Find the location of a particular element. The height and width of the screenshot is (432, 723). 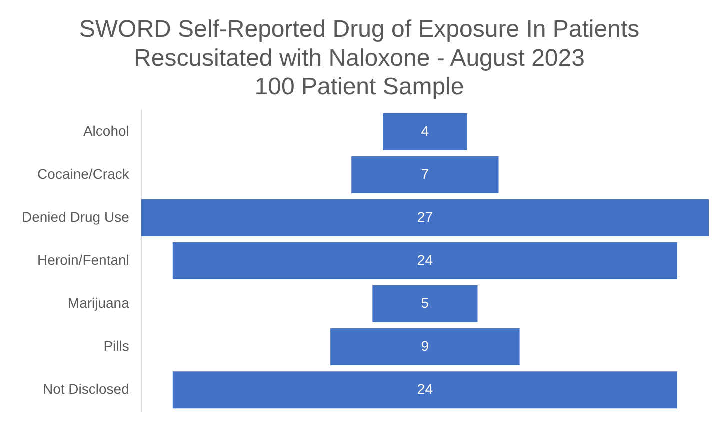

data-label: 7 is located at coordinates (425, 174).